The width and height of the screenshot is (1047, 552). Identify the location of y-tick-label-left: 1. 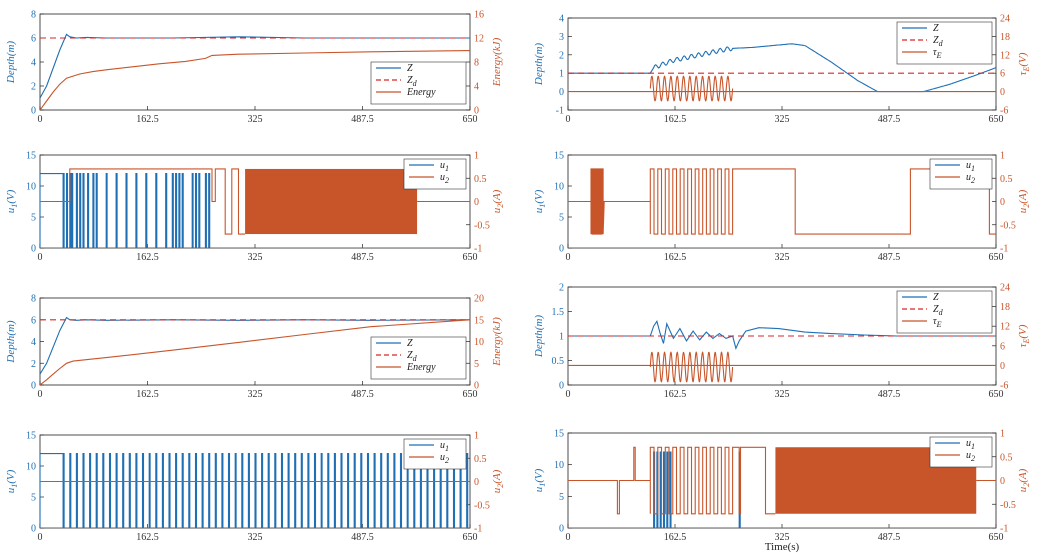
(561, 337).